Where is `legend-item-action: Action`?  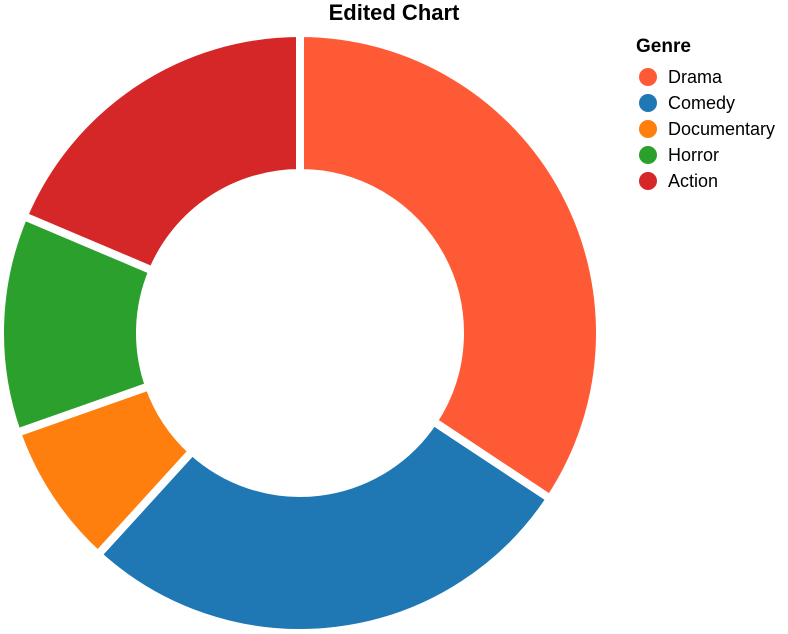 legend-item-action: Action is located at coordinates (678, 181).